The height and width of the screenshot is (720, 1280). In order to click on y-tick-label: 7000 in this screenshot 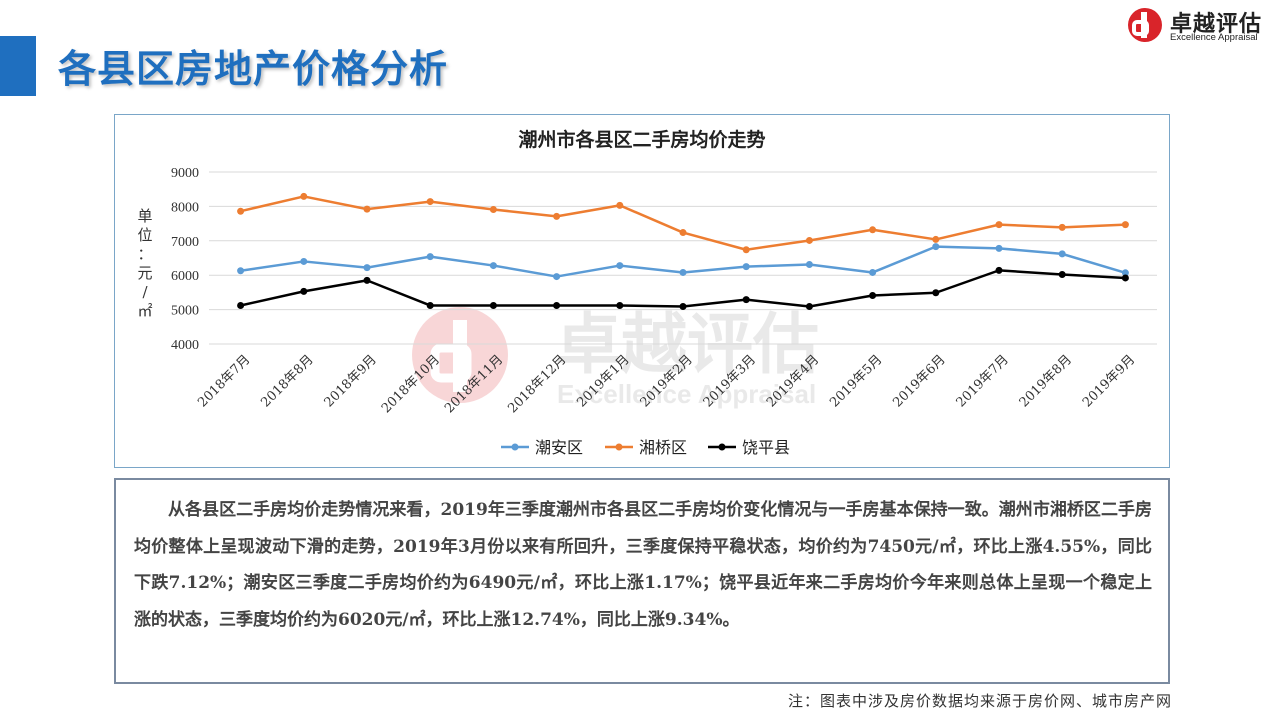, I will do `click(185, 242)`.